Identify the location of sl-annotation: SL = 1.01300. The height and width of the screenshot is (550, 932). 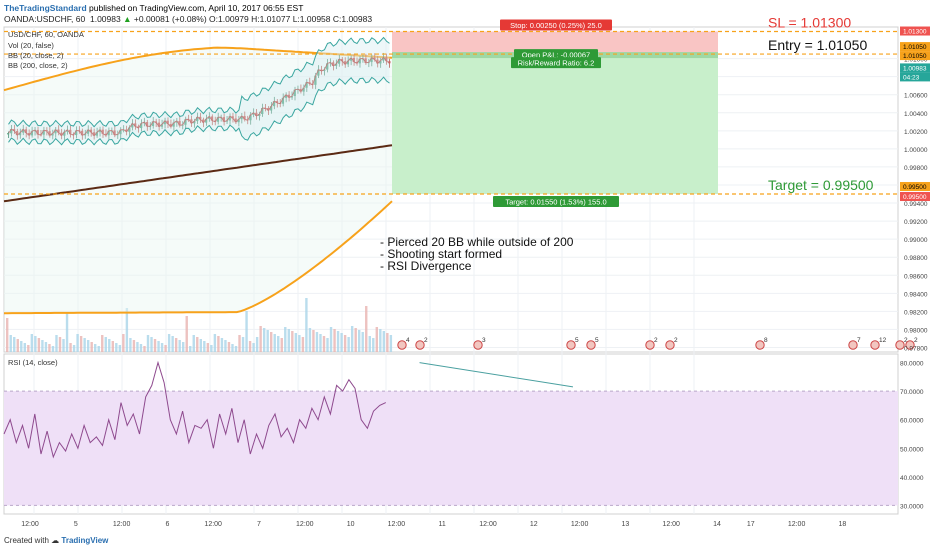
(809, 23).